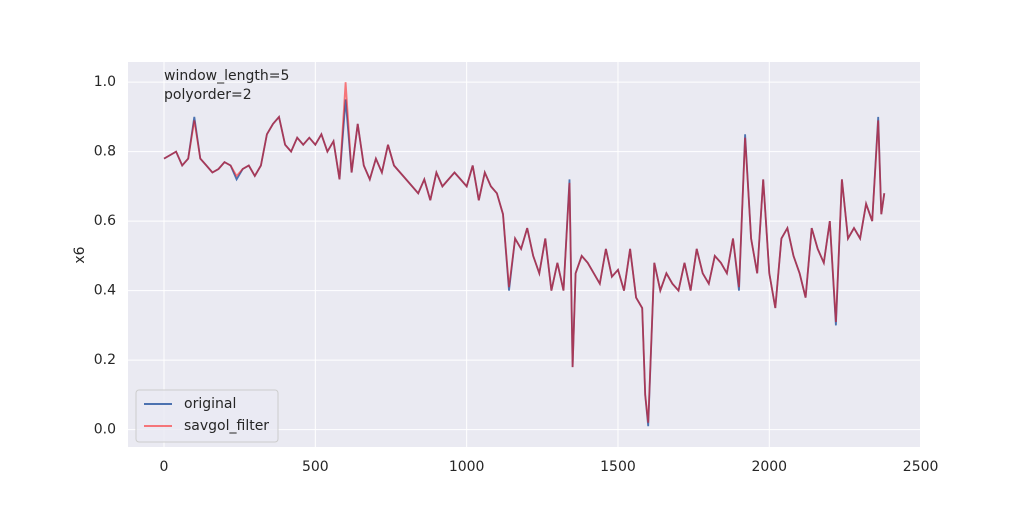 This screenshot has width=1024, height=512. What do you see at coordinates (164, 467) in the screenshot?
I see `x-tick-label: 0` at bounding box center [164, 467].